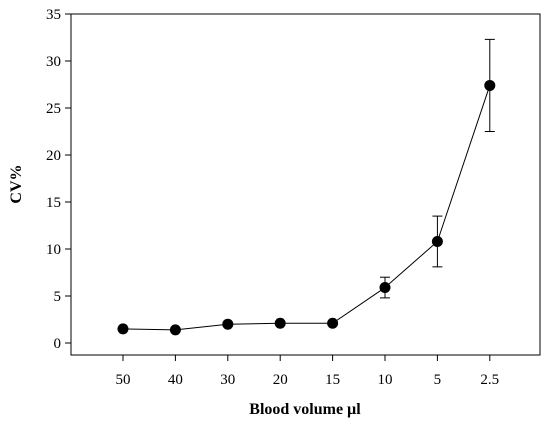  Describe the element at coordinates (332, 380) in the screenshot. I see `x-tick-label: 15` at that location.